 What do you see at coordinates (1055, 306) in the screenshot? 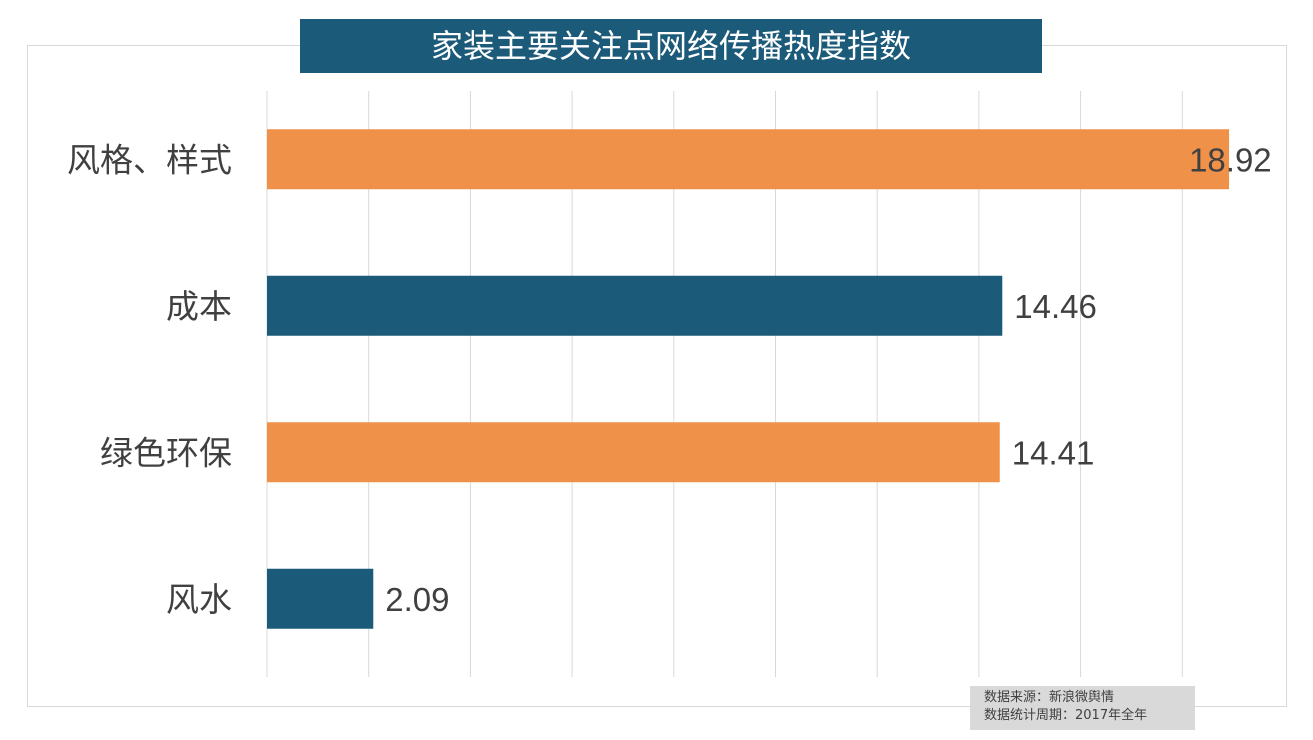
I see `data-label: 14.46` at bounding box center [1055, 306].